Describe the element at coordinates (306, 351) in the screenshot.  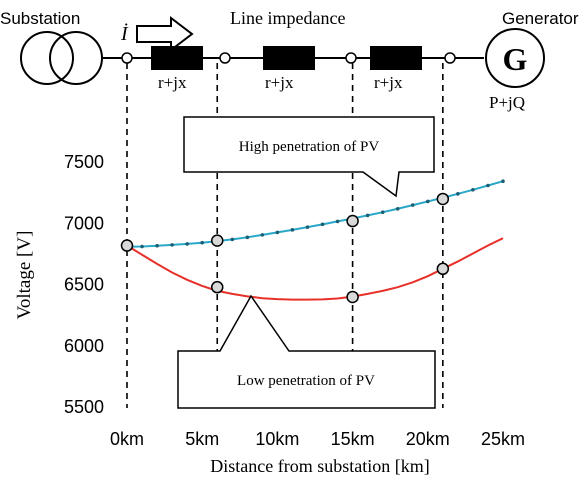
I see `callout-low-penetration: Low penetration of PV` at that location.